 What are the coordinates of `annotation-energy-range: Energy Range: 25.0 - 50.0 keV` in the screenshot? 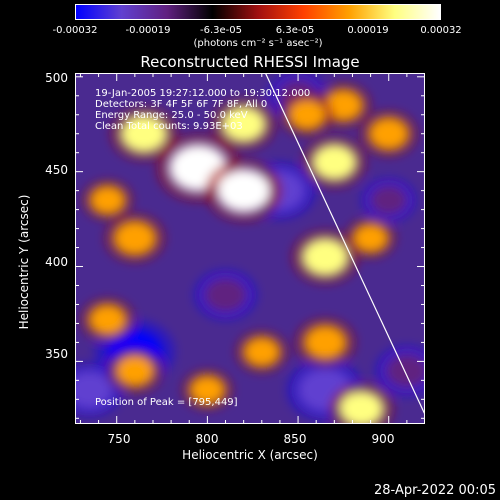 It's located at (171, 115).